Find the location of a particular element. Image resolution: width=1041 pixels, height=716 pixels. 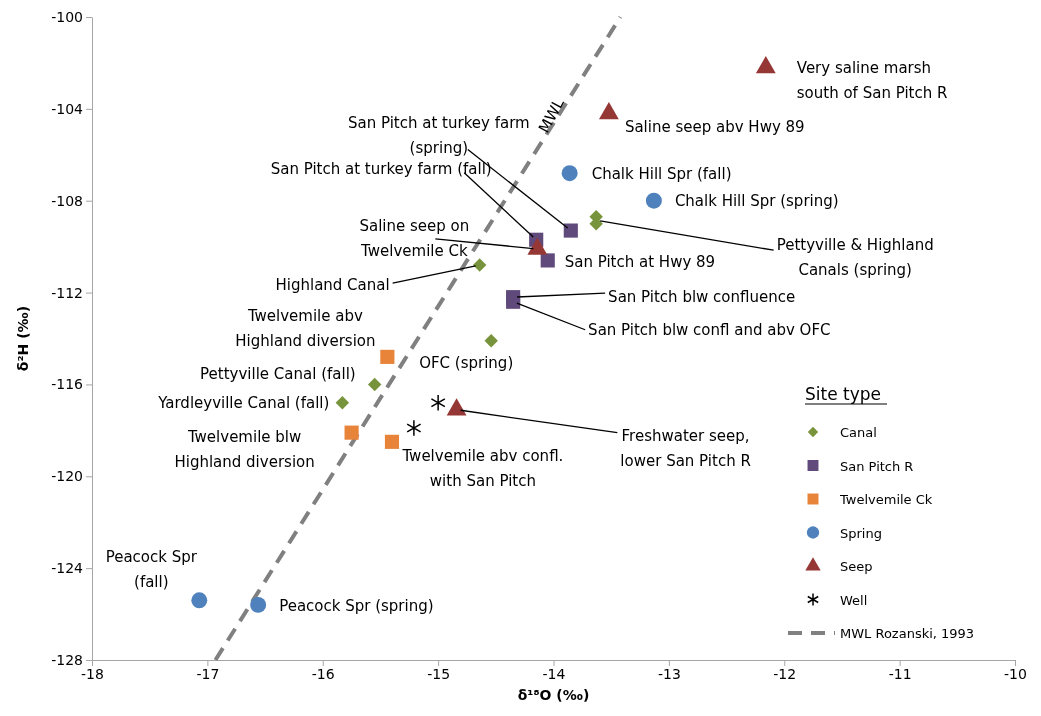

annotation: Pettyville Canal (fall) is located at coordinates (278, 374).